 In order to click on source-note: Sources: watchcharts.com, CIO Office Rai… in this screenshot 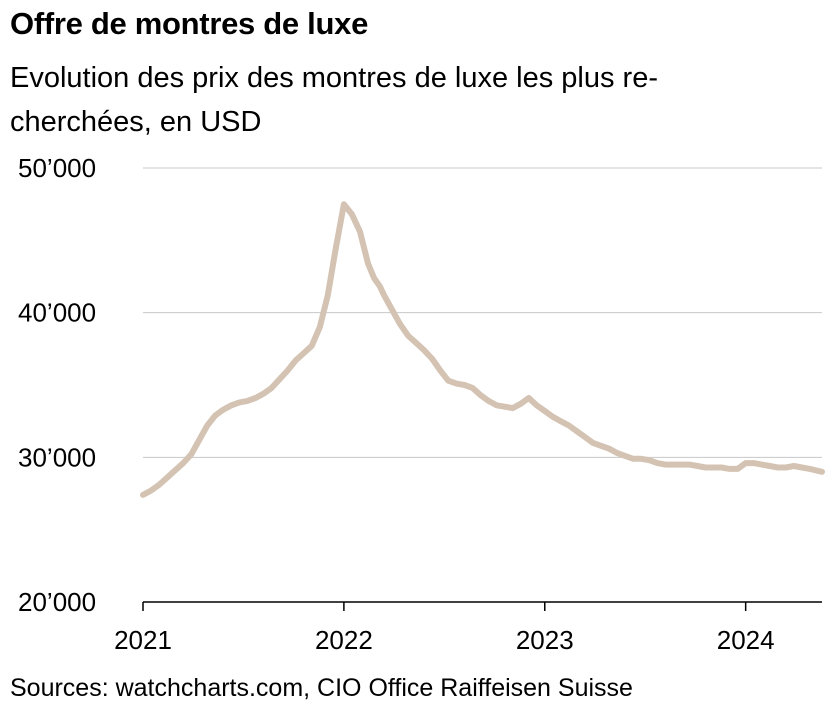, I will do `click(321, 688)`.